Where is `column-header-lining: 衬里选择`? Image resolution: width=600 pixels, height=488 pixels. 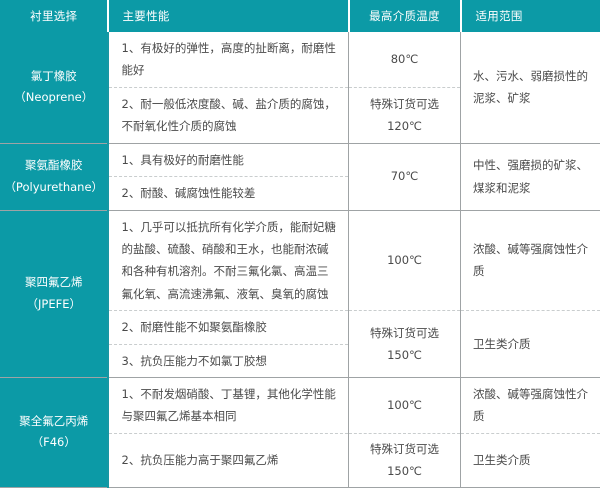
column-header-lining: 衬里选择 is located at coordinates (54, 16).